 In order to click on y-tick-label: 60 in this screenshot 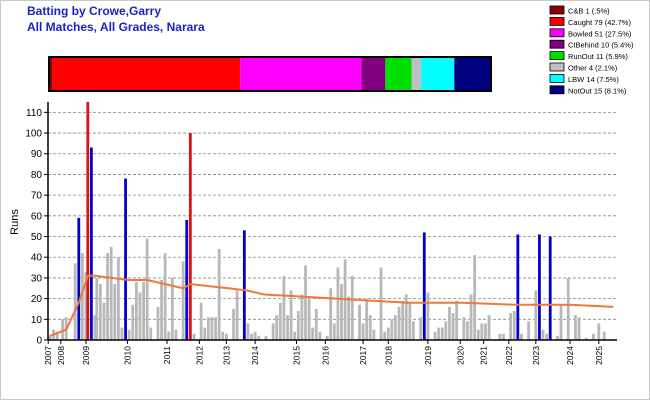, I will do `click(37, 216)`.